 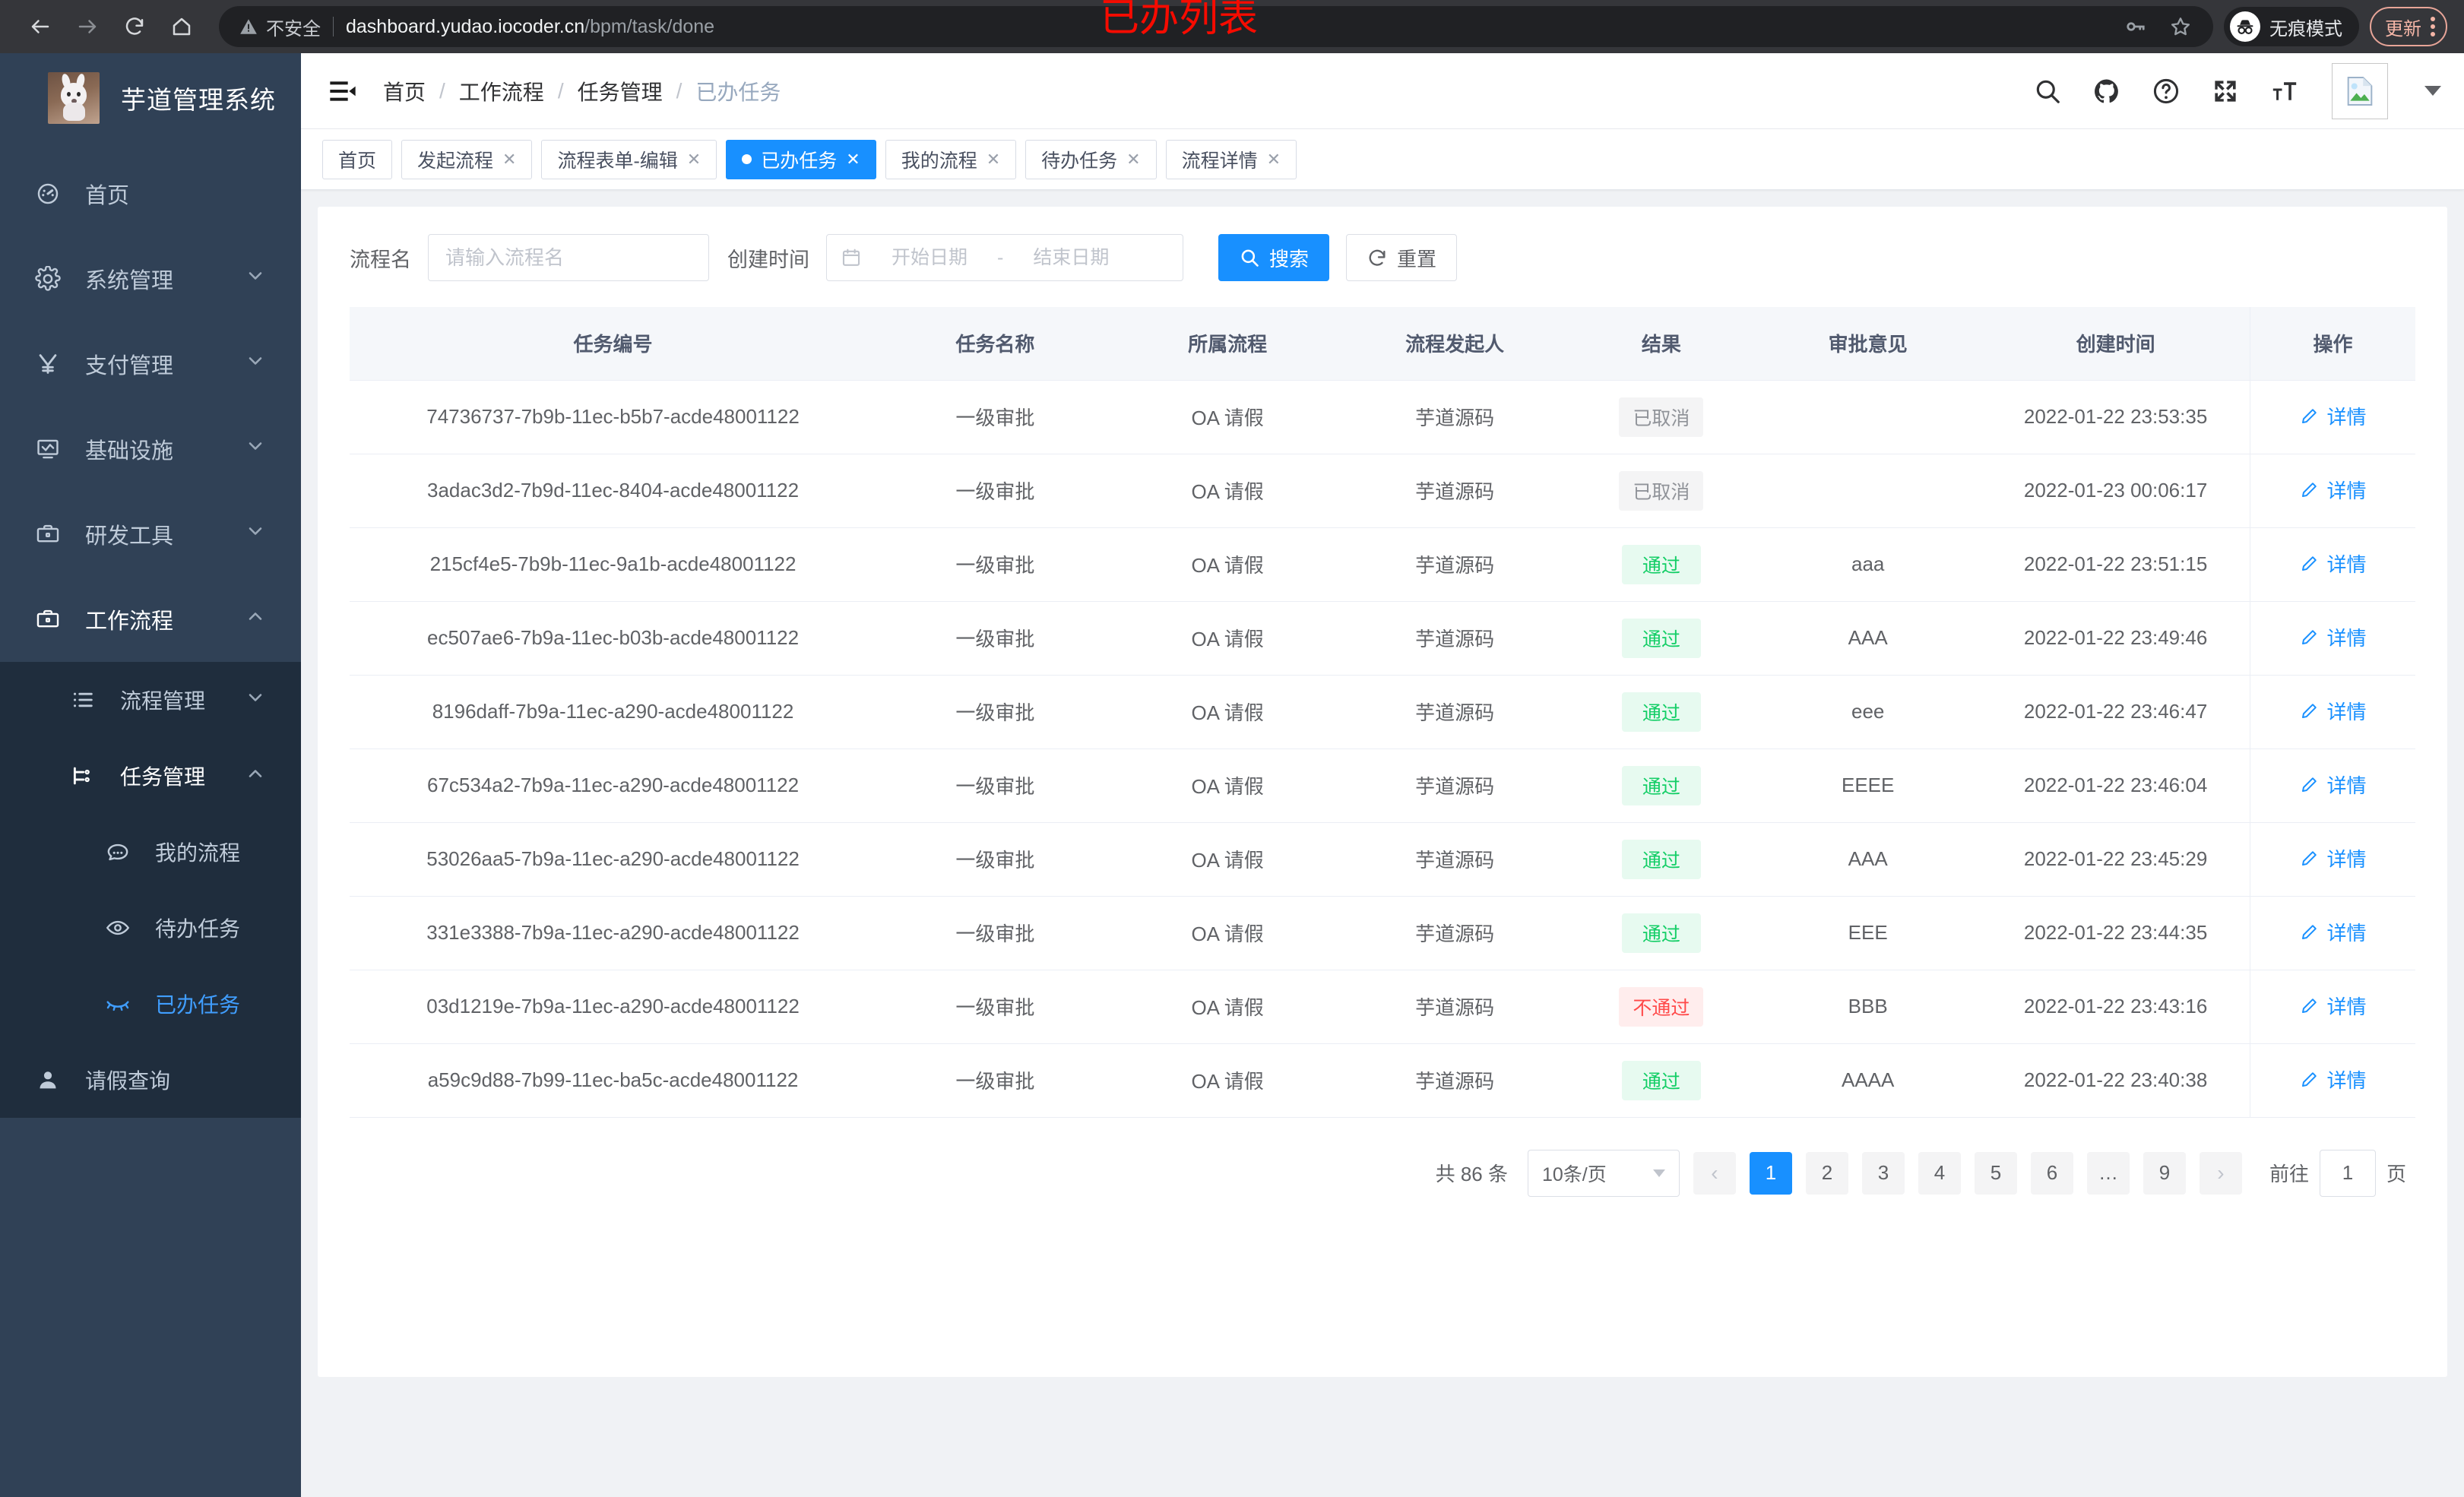 I want to click on search-button: 搜索, so click(x=1274, y=257).